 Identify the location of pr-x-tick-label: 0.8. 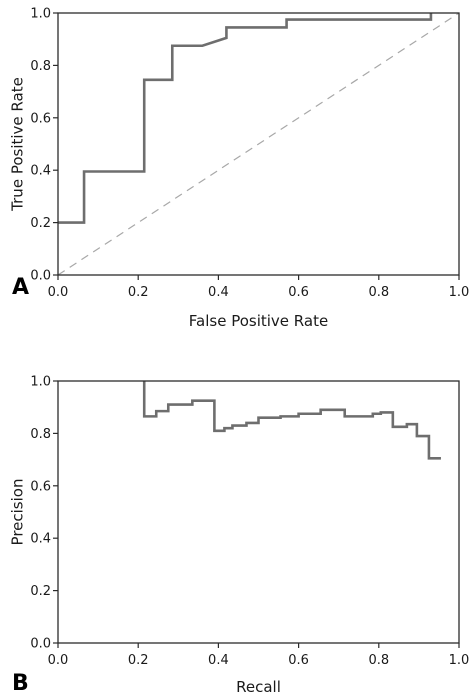
(378, 660).